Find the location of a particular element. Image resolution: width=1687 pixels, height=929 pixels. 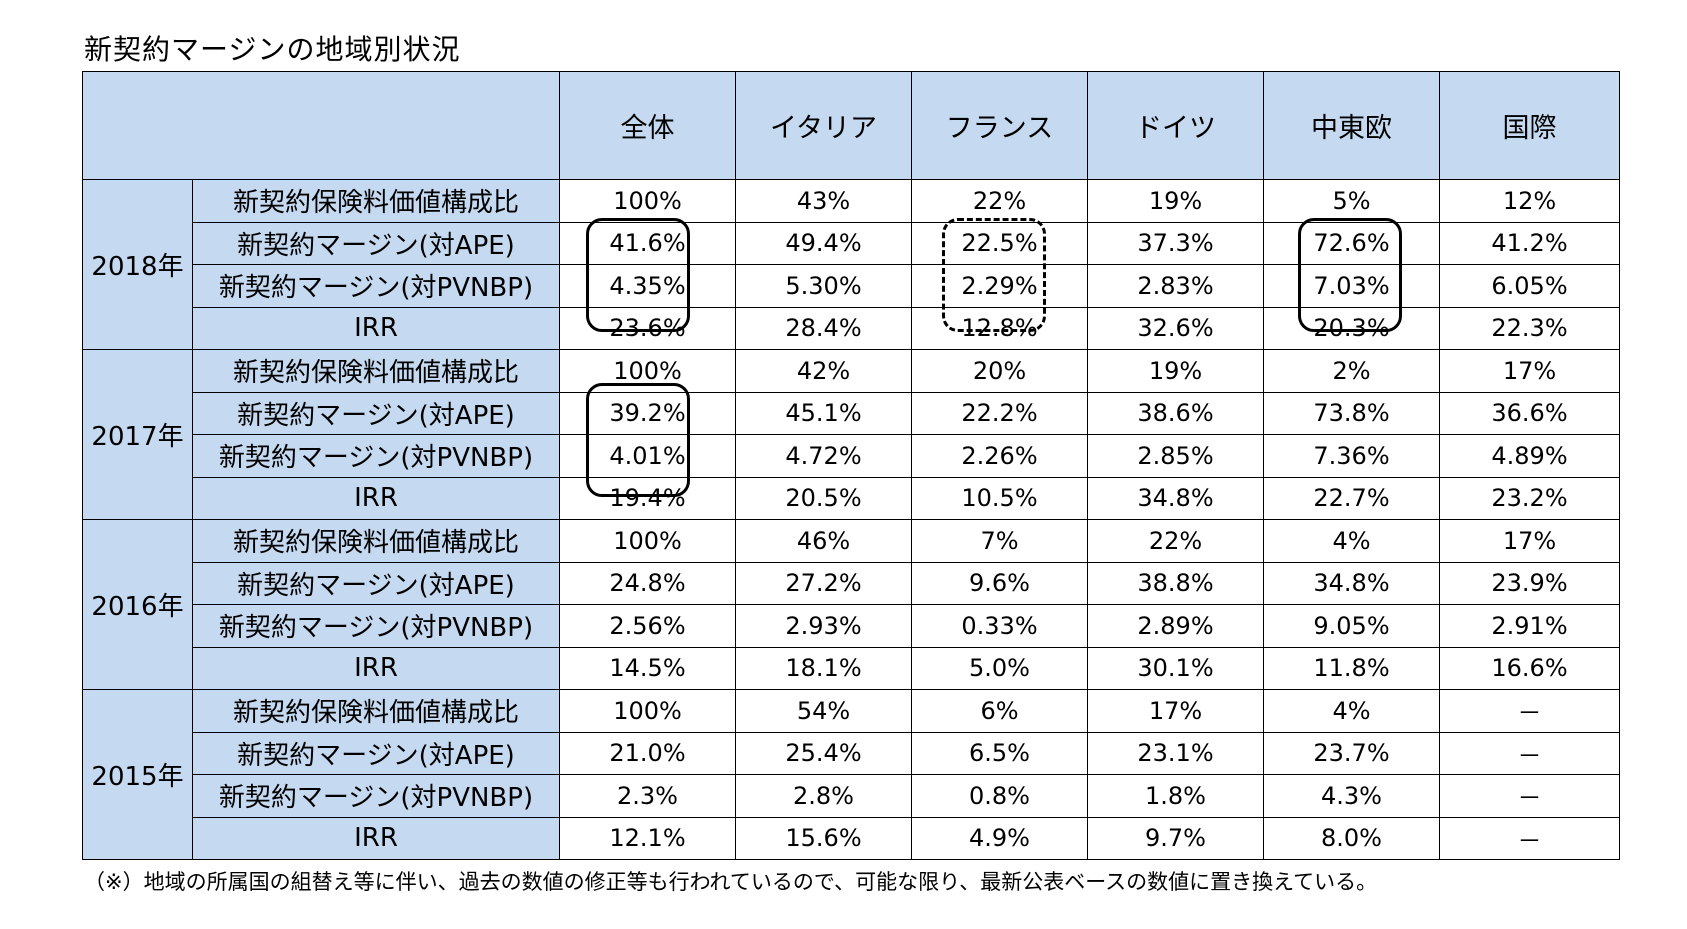

table-cell: 23.9% is located at coordinates (1529, 583).